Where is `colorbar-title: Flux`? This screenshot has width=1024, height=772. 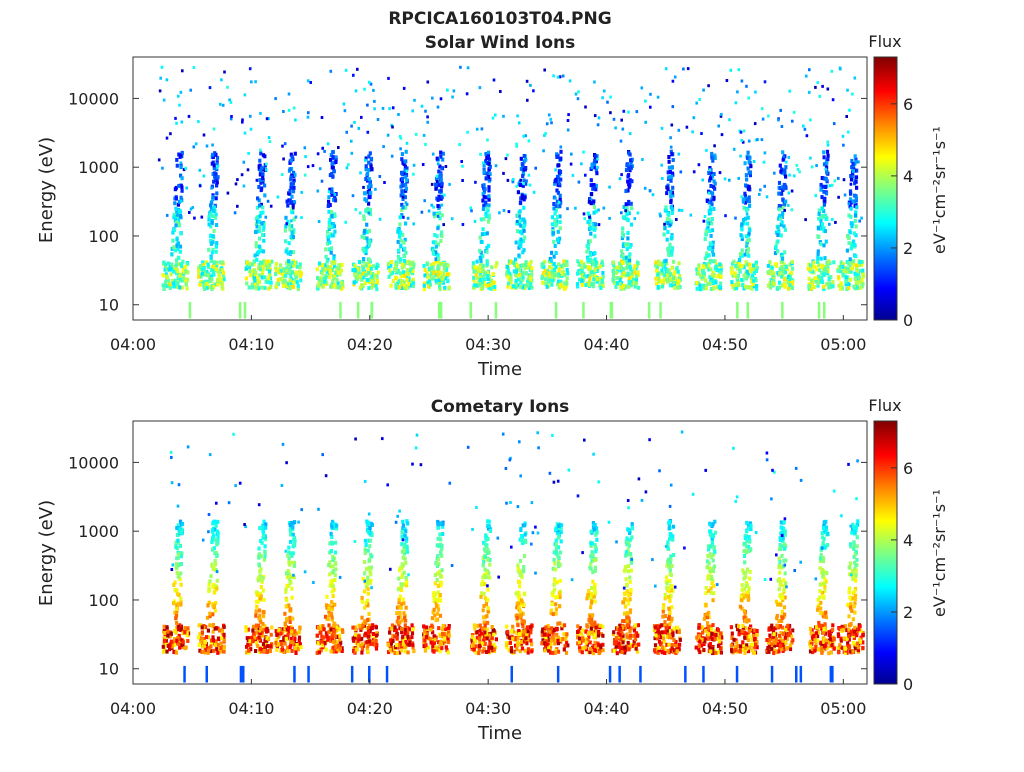 colorbar-title: Flux is located at coordinates (884, 41).